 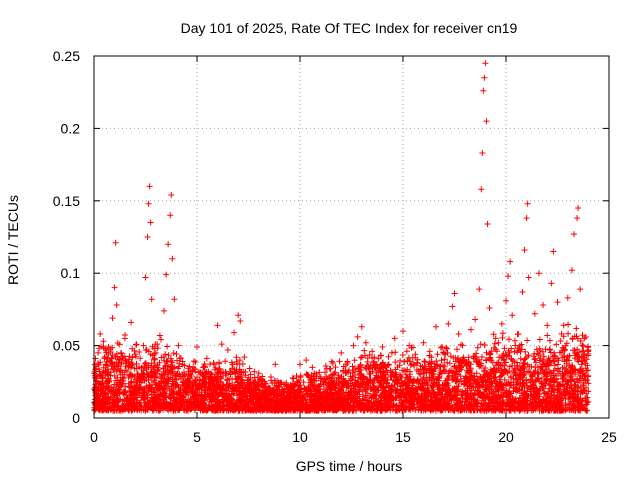 I want to click on x-axis-label: GPS time / hours, so click(x=349, y=466).